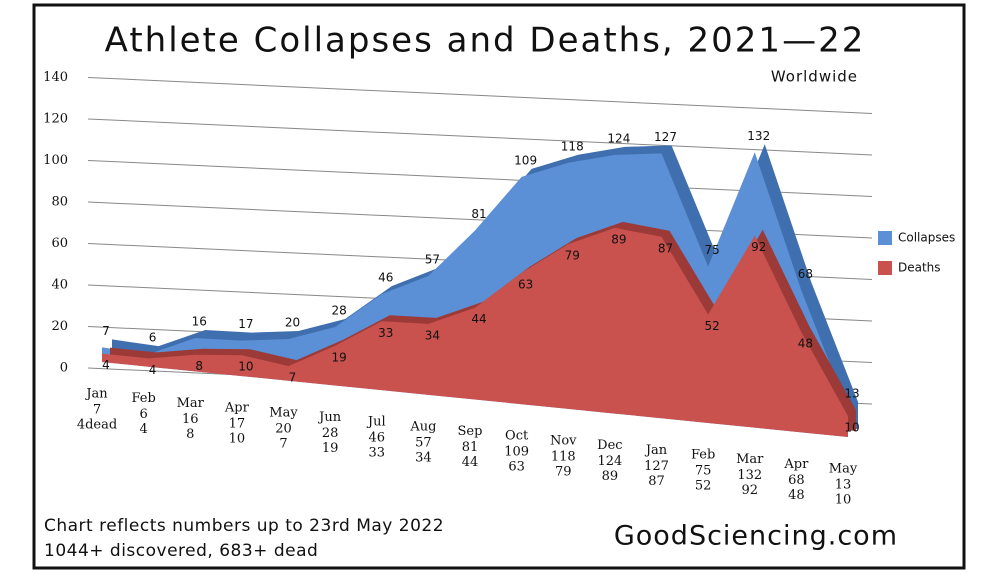  What do you see at coordinates (919, 268) in the screenshot?
I see `legend-label: Deaths` at bounding box center [919, 268].